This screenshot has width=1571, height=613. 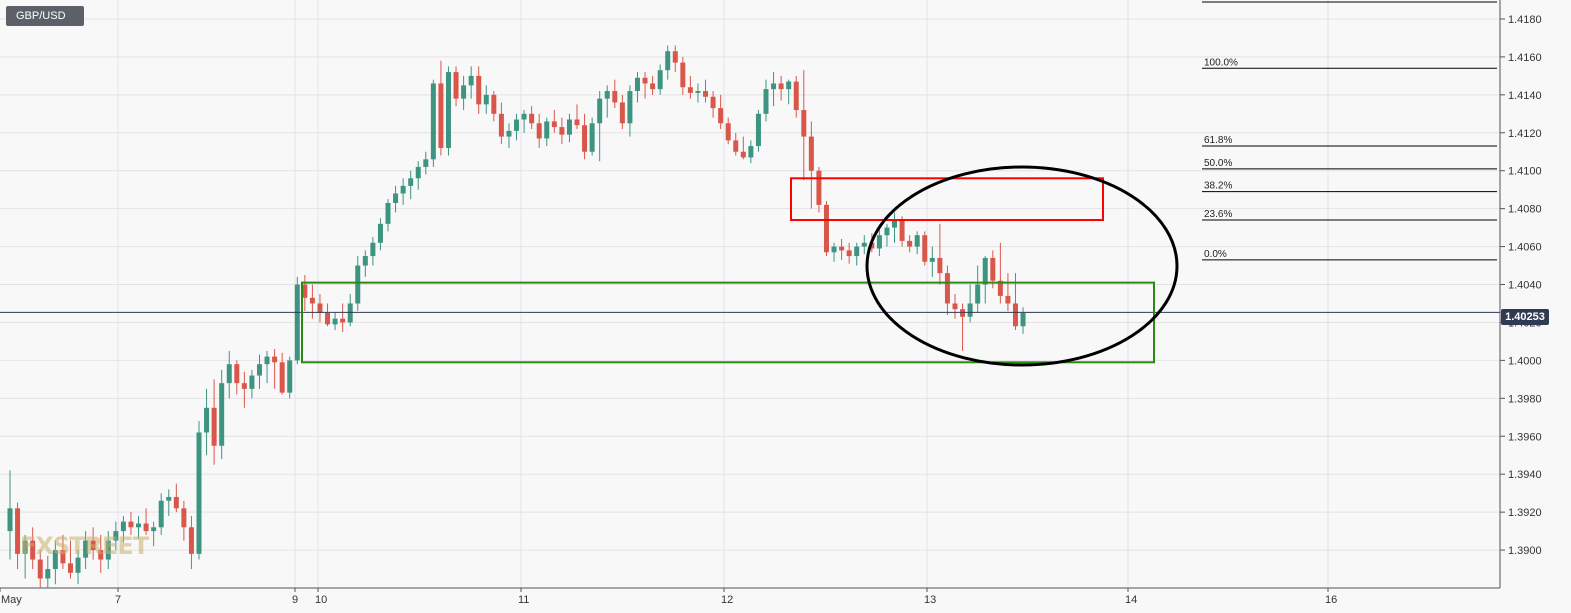 I want to click on x-tick-label: 12, so click(x=727, y=600).